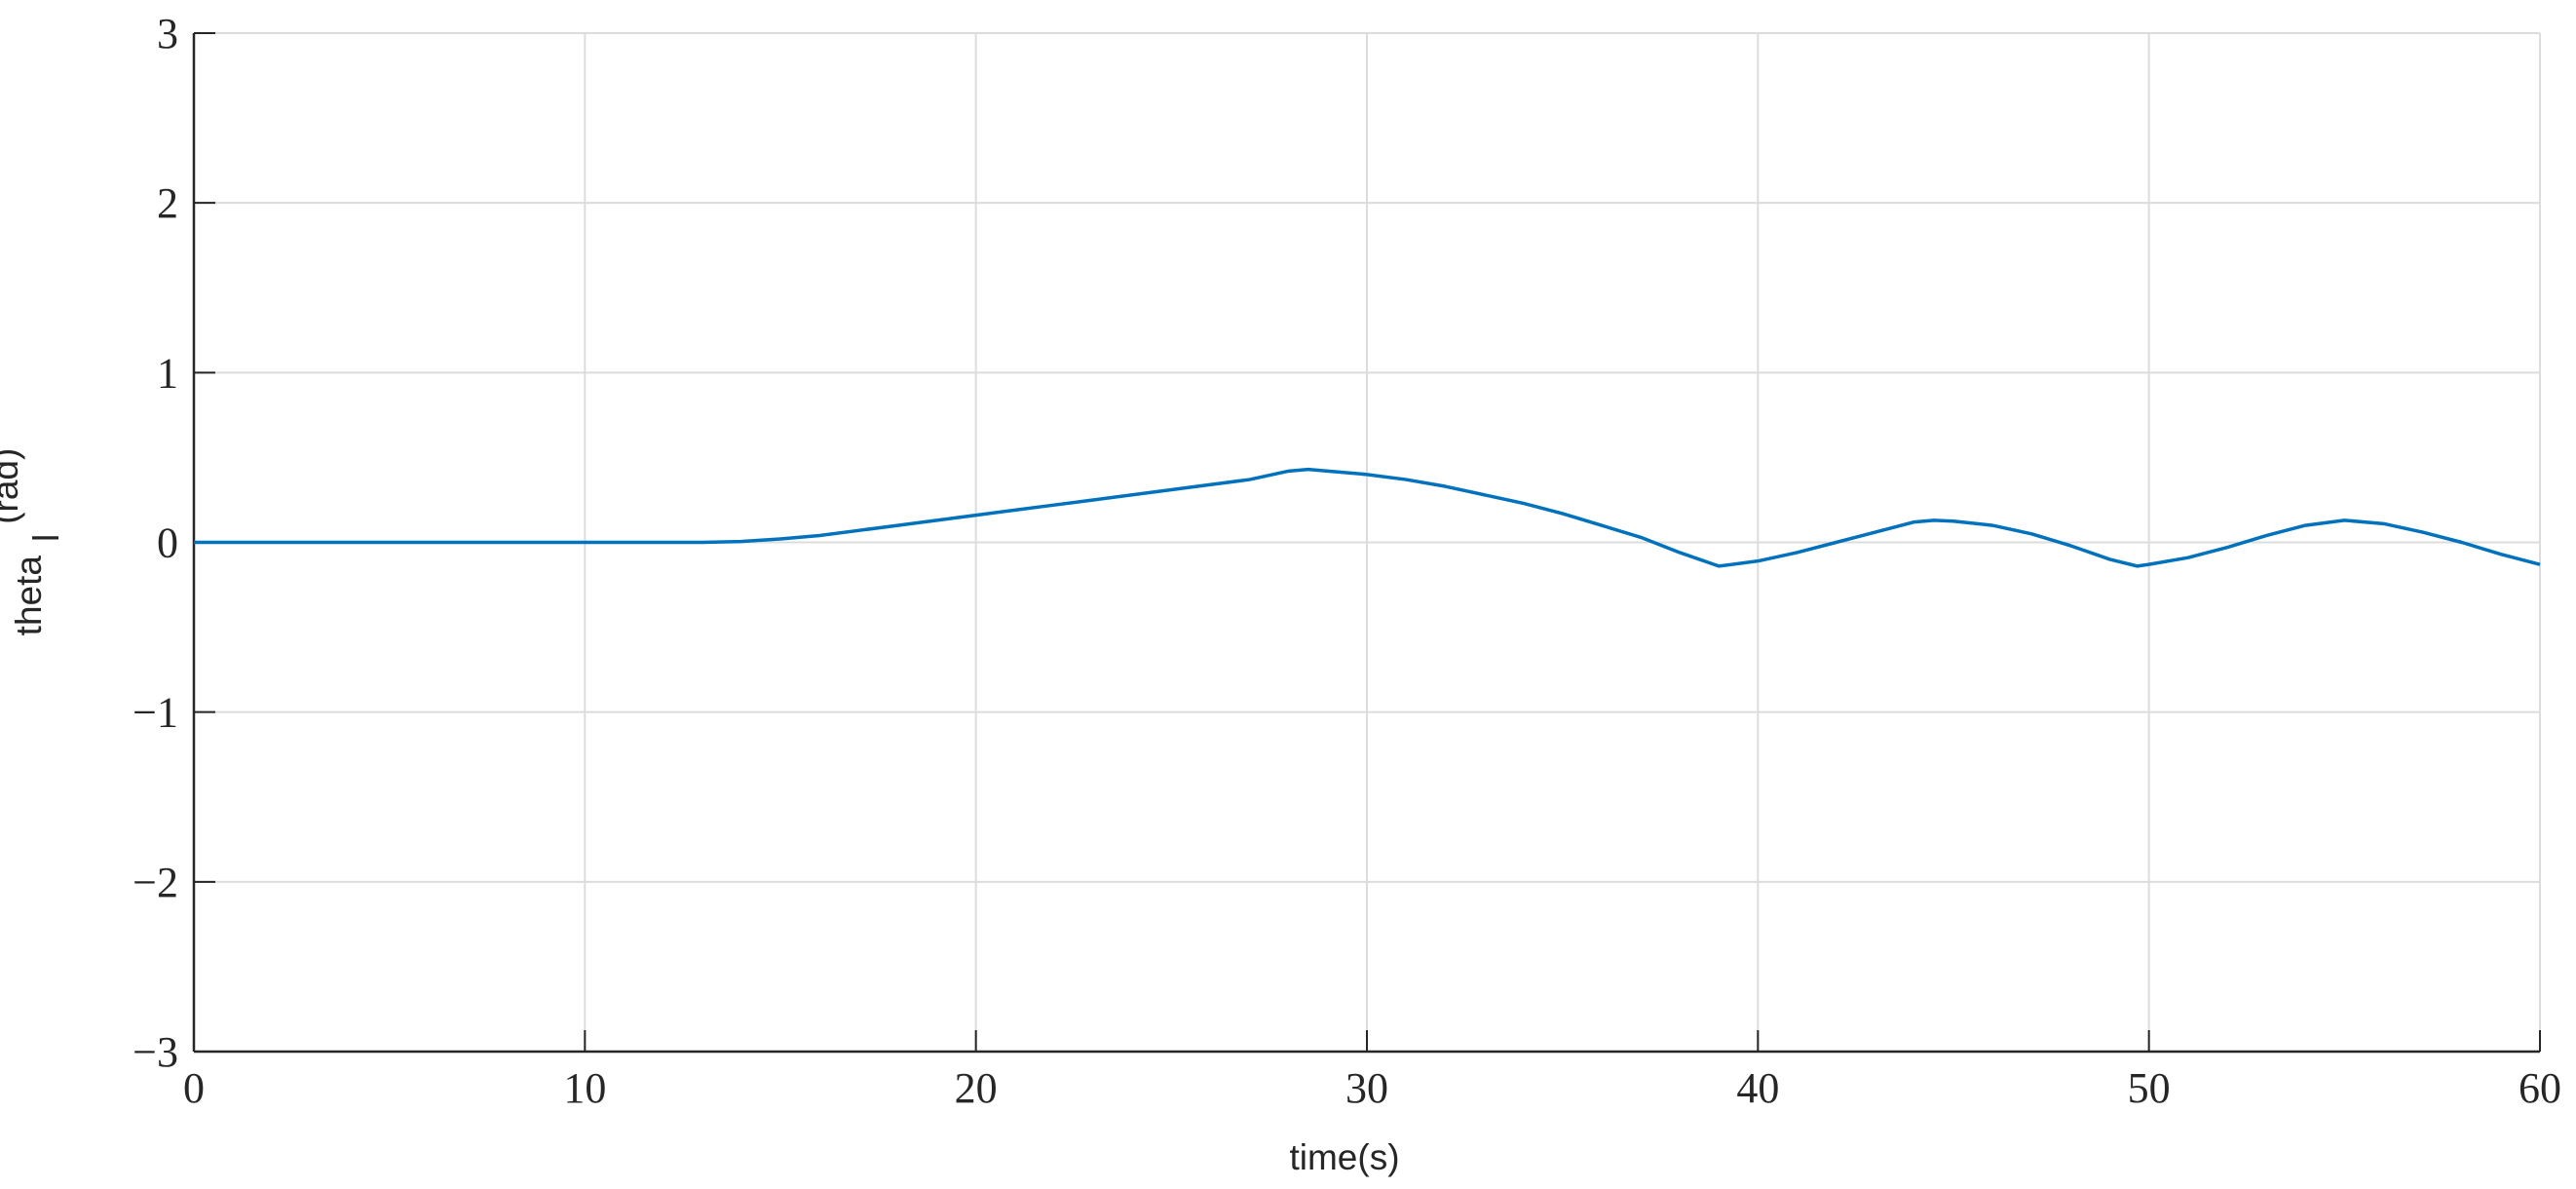  What do you see at coordinates (1366, 1088) in the screenshot?
I see `x-tick-label: 30` at bounding box center [1366, 1088].